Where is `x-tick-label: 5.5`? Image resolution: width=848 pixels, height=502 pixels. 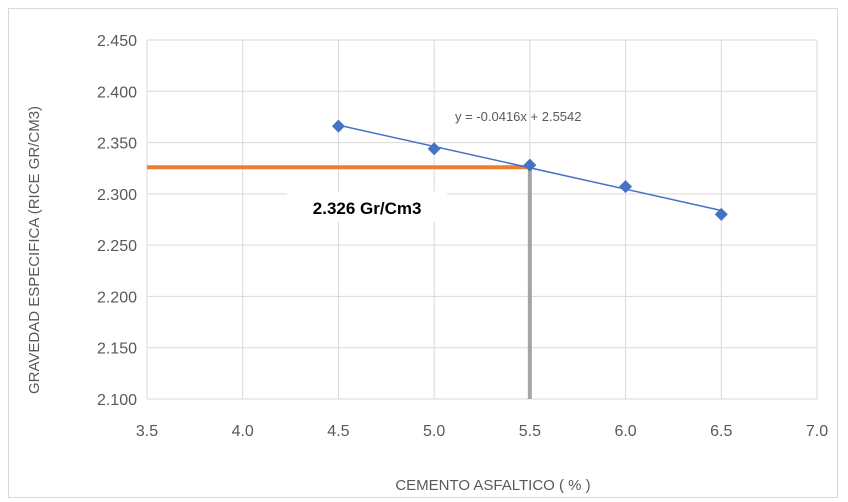 x-tick-label: 5.5 is located at coordinates (530, 431).